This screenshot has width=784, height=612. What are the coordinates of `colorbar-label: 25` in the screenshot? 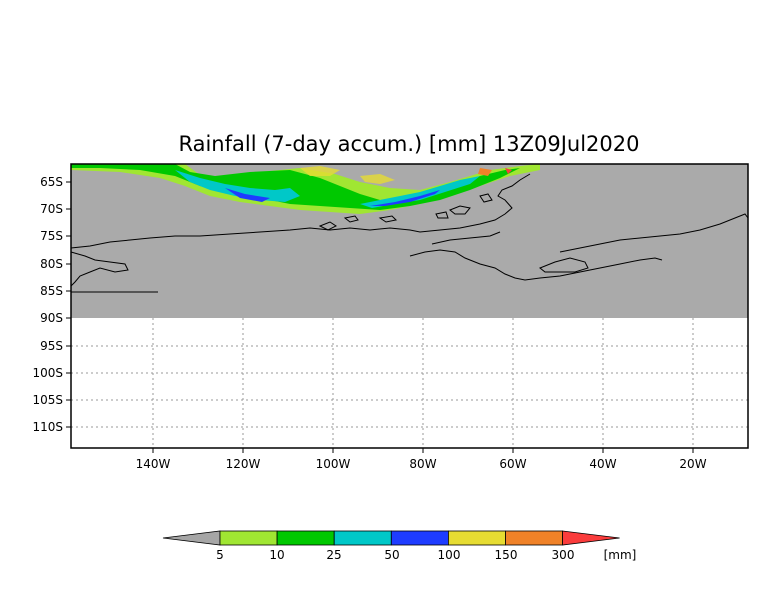 It's located at (333, 555).